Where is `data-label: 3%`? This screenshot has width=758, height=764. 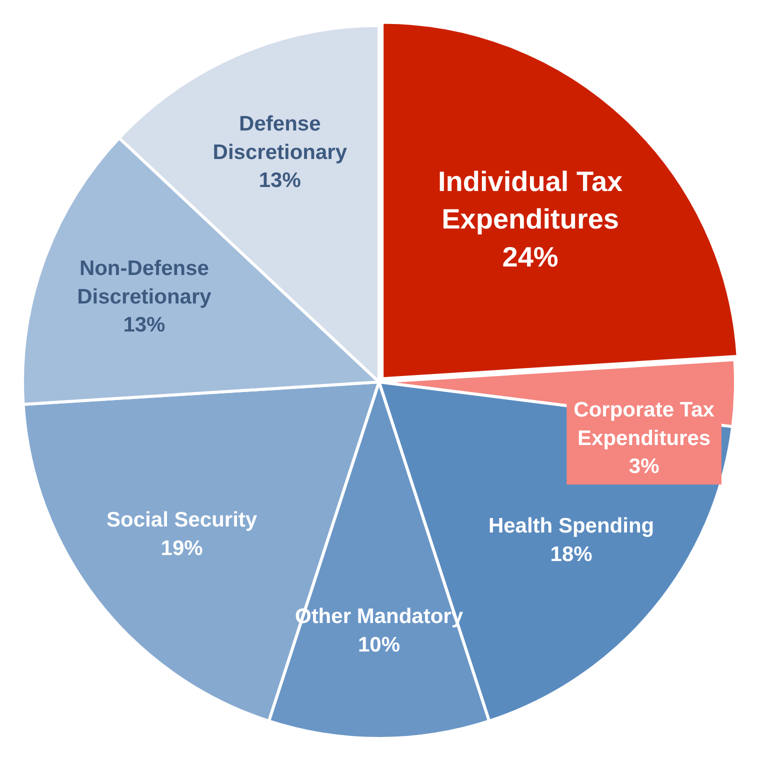 data-label: 3% is located at coordinates (644, 466).